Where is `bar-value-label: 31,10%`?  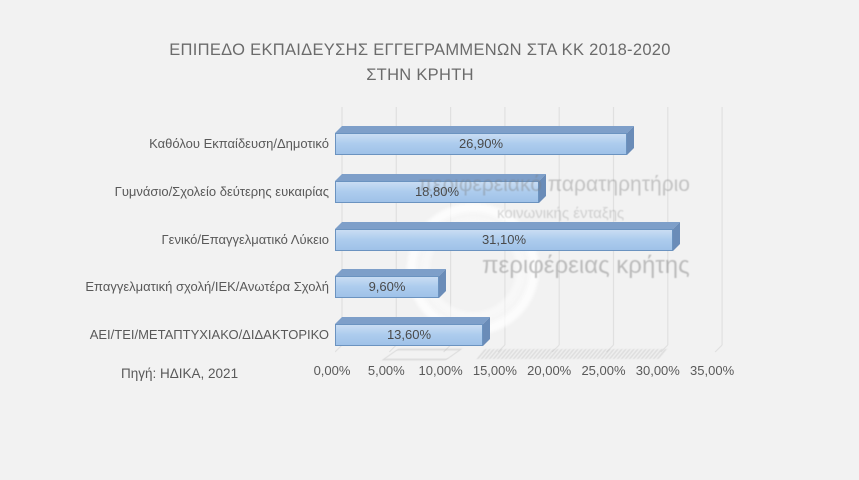
bar-value-label: 31,10% is located at coordinates (504, 239).